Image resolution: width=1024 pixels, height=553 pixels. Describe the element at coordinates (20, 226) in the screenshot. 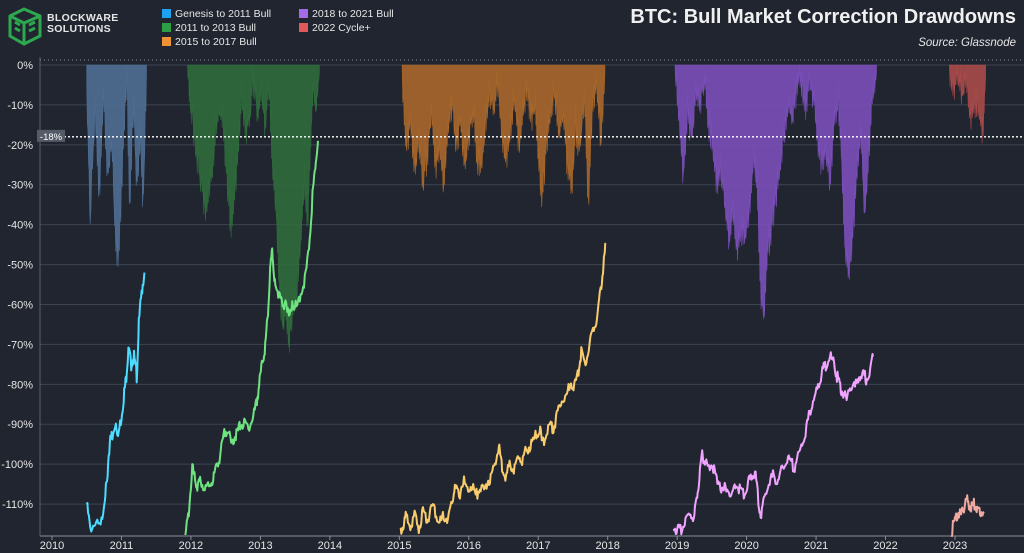

I see `y-tick-label: -40%` at that location.